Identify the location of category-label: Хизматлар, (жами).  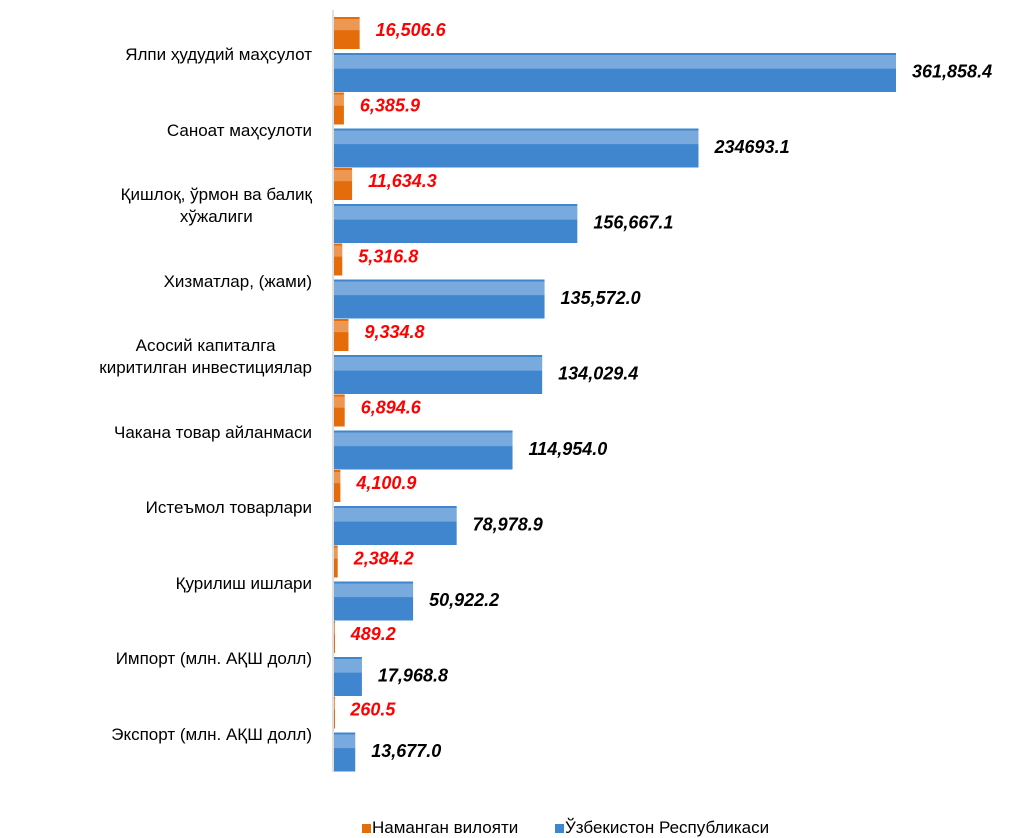
(237, 281).